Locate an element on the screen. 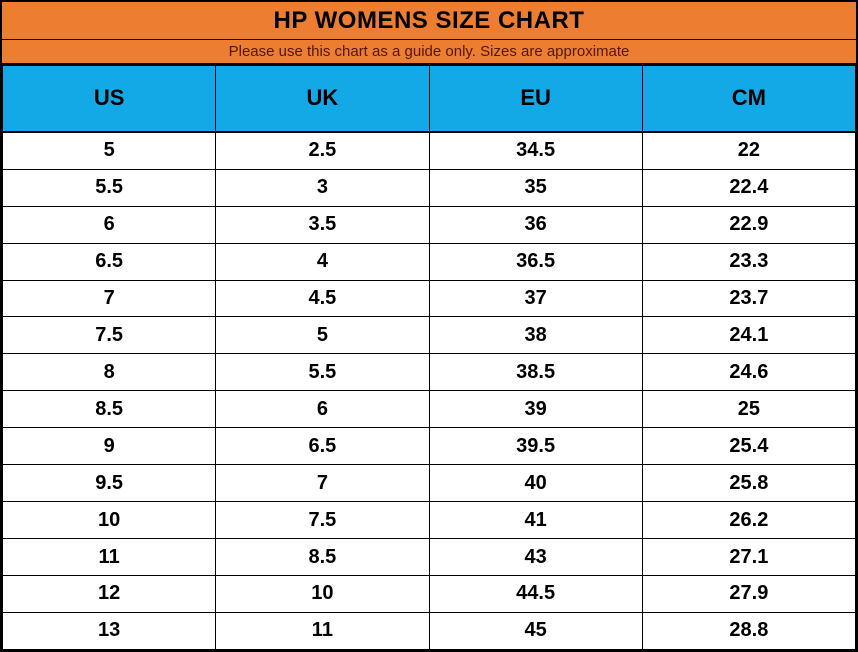  table-row: 6.5 4 36.5 23.3 is located at coordinates (429, 261).